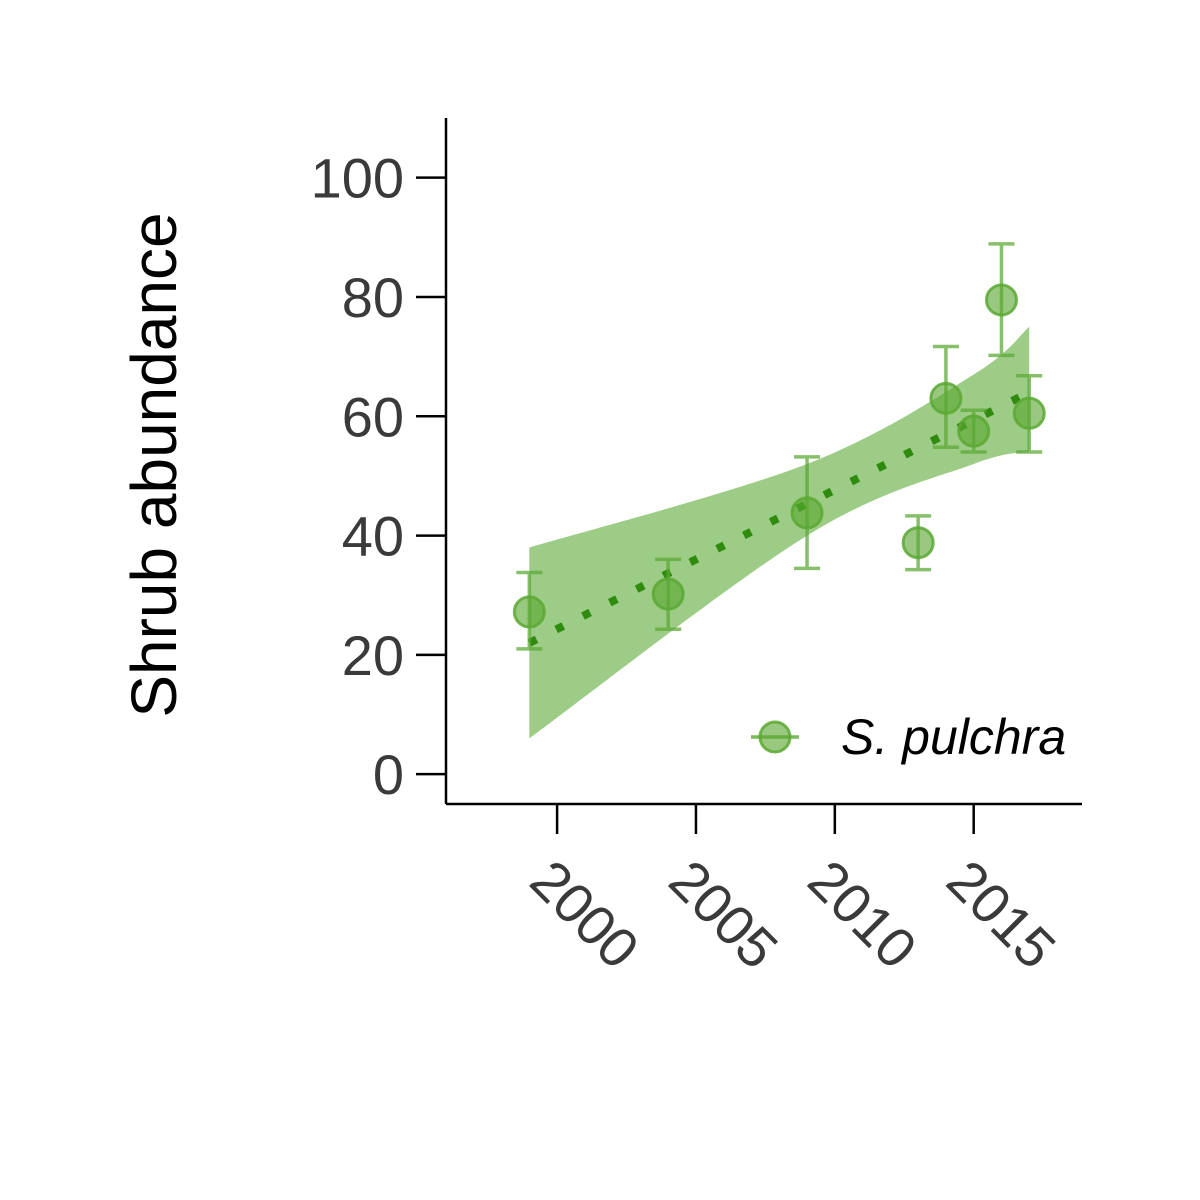  I want to click on x-tick-label: 2005, so click(723, 914).